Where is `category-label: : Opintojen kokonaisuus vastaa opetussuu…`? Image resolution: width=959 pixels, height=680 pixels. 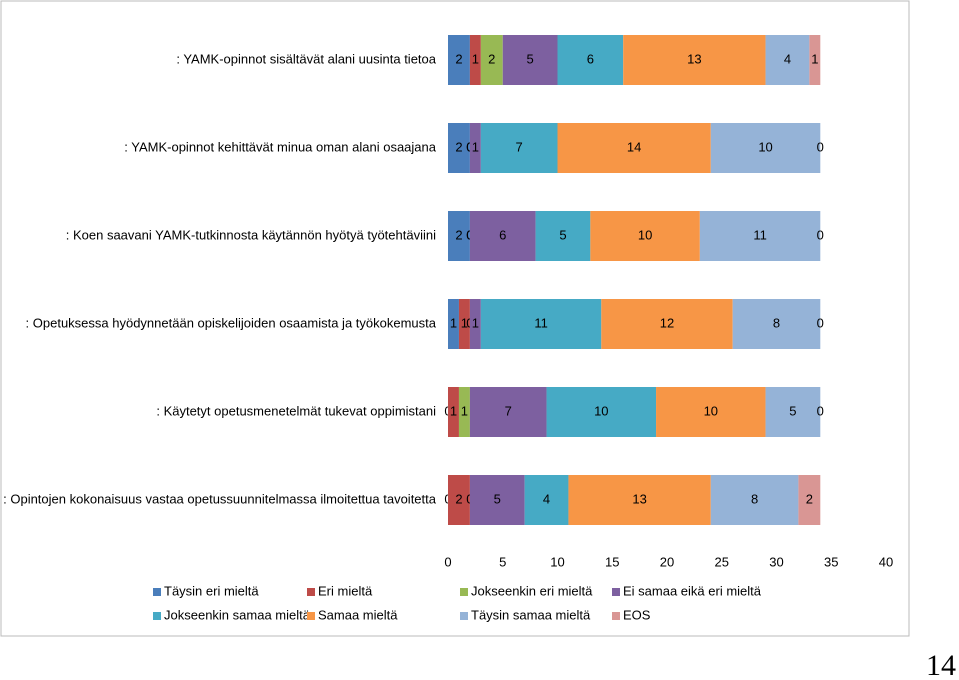 category-label: : Opintojen kokonaisuus vastaa opetussuu… is located at coordinates (220, 498).